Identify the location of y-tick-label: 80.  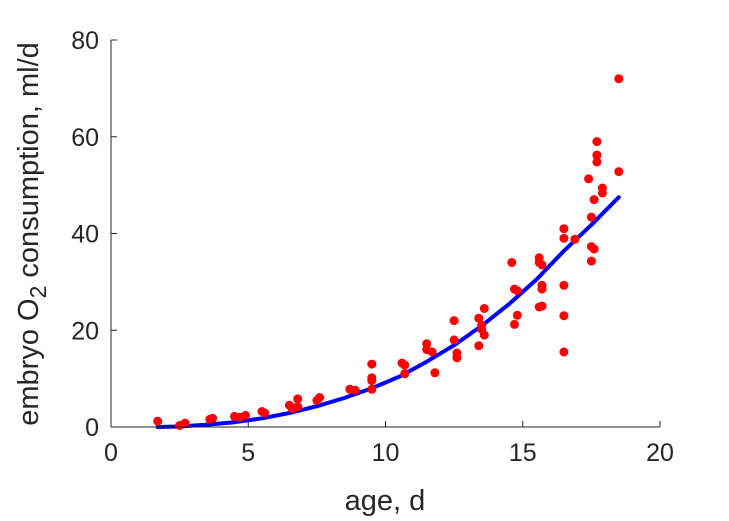
(85, 41).